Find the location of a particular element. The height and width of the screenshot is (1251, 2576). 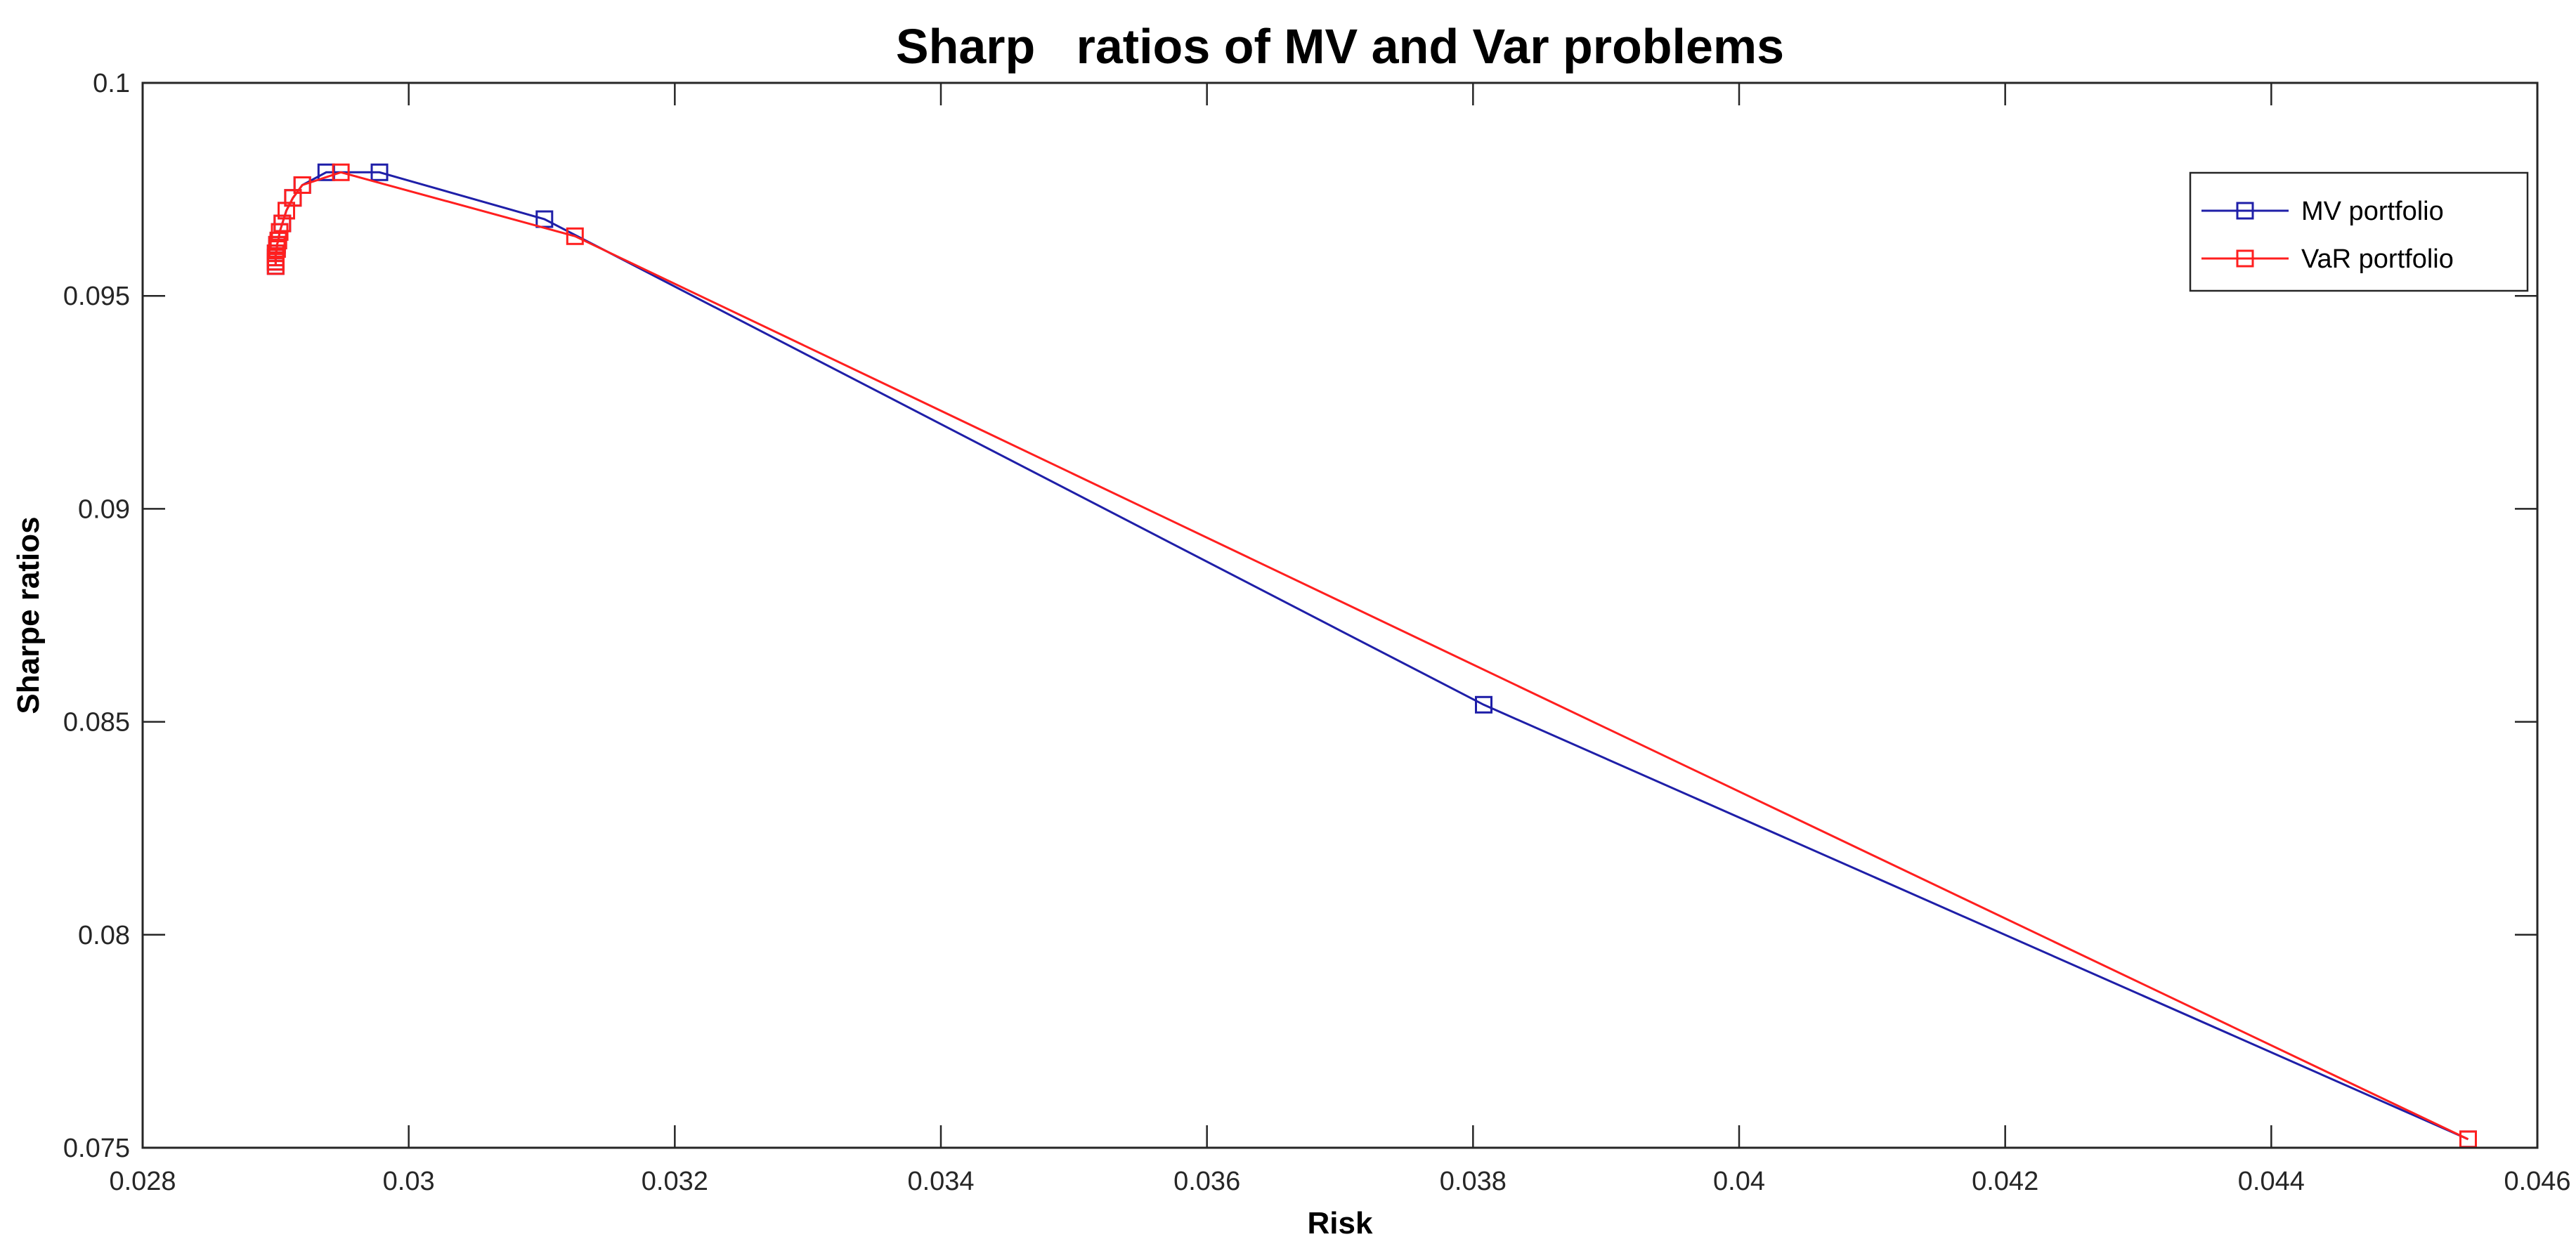

y-tick-label: 0.1 is located at coordinates (111, 83).